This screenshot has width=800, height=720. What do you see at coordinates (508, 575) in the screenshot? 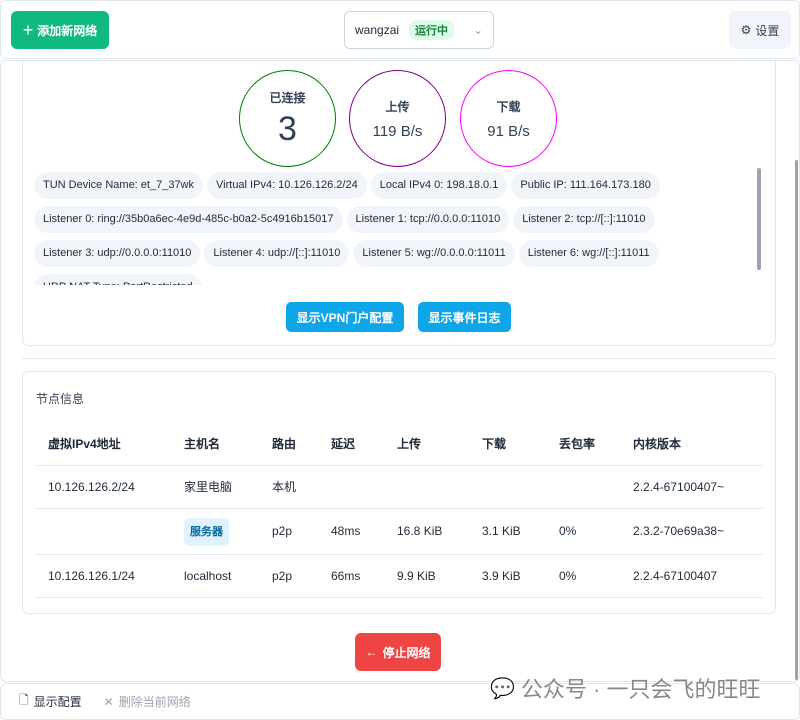
I see `cell: 3.9 KiB` at bounding box center [508, 575].